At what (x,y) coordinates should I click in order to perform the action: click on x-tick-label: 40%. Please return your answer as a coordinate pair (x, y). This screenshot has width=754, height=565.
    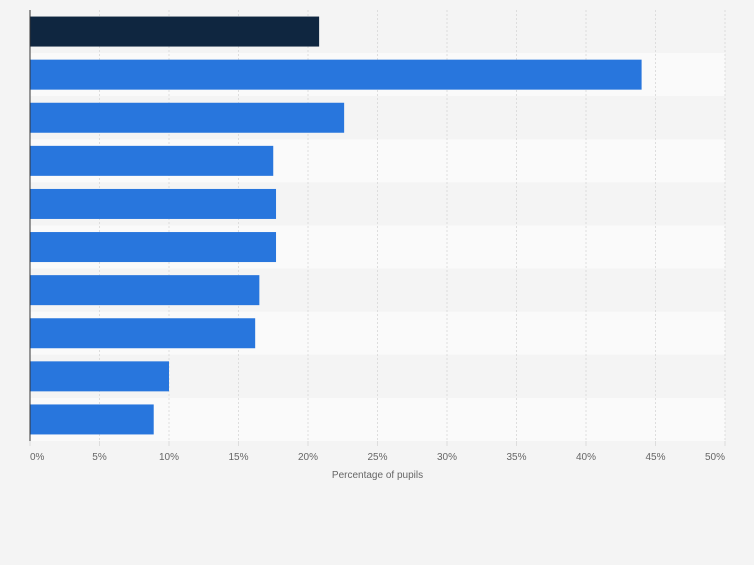
    Looking at the image, I should click on (586, 457).